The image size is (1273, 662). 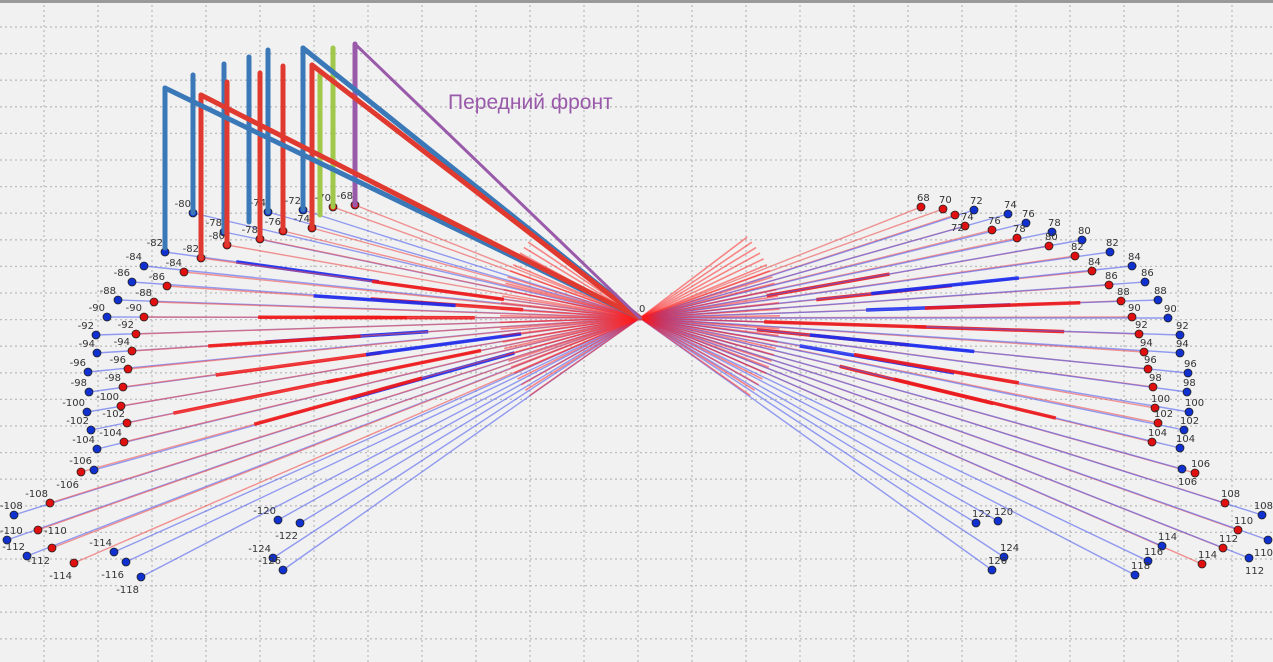 What do you see at coordinates (55, 531) in the screenshot?
I see `point-label: -110` at bounding box center [55, 531].